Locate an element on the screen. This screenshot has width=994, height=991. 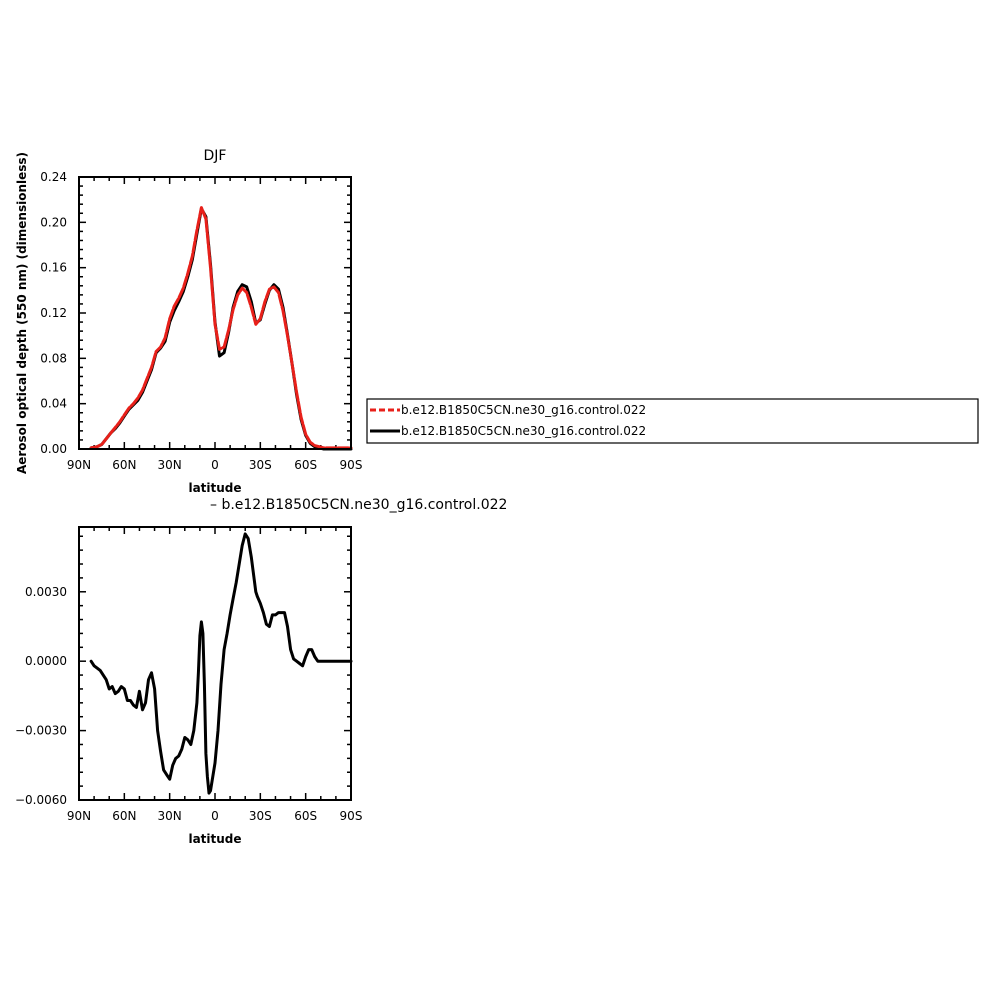
bottom-y-ticks: −0.0060 −0.0030 0.0000 0.0030 is located at coordinates (183, 671).